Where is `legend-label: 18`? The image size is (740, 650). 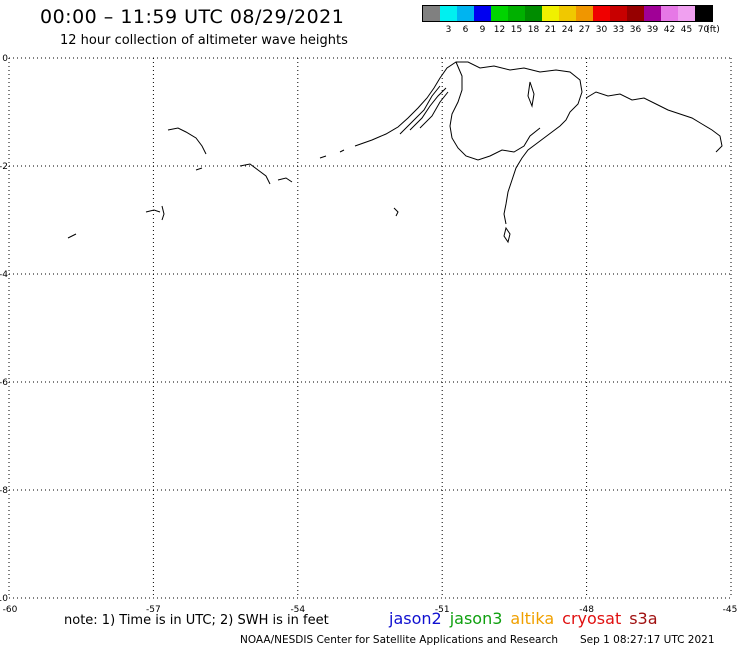
legend-label: 18 is located at coordinates (533, 30).